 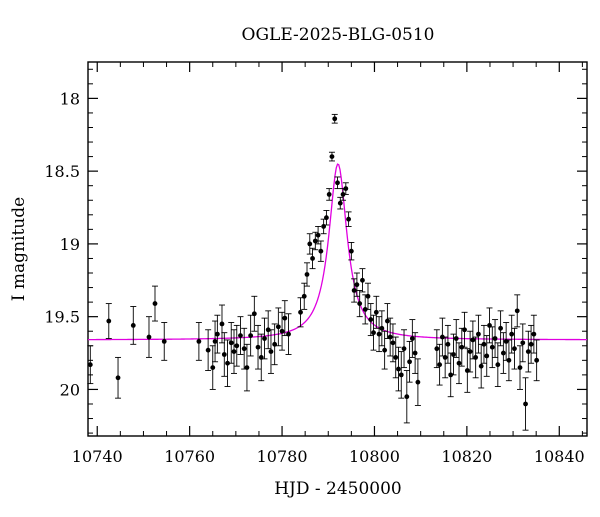 What do you see at coordinates (19, 249) in the screenshot?
I see `y-axis-label: I magnitude` at bounding box center [19, 249].